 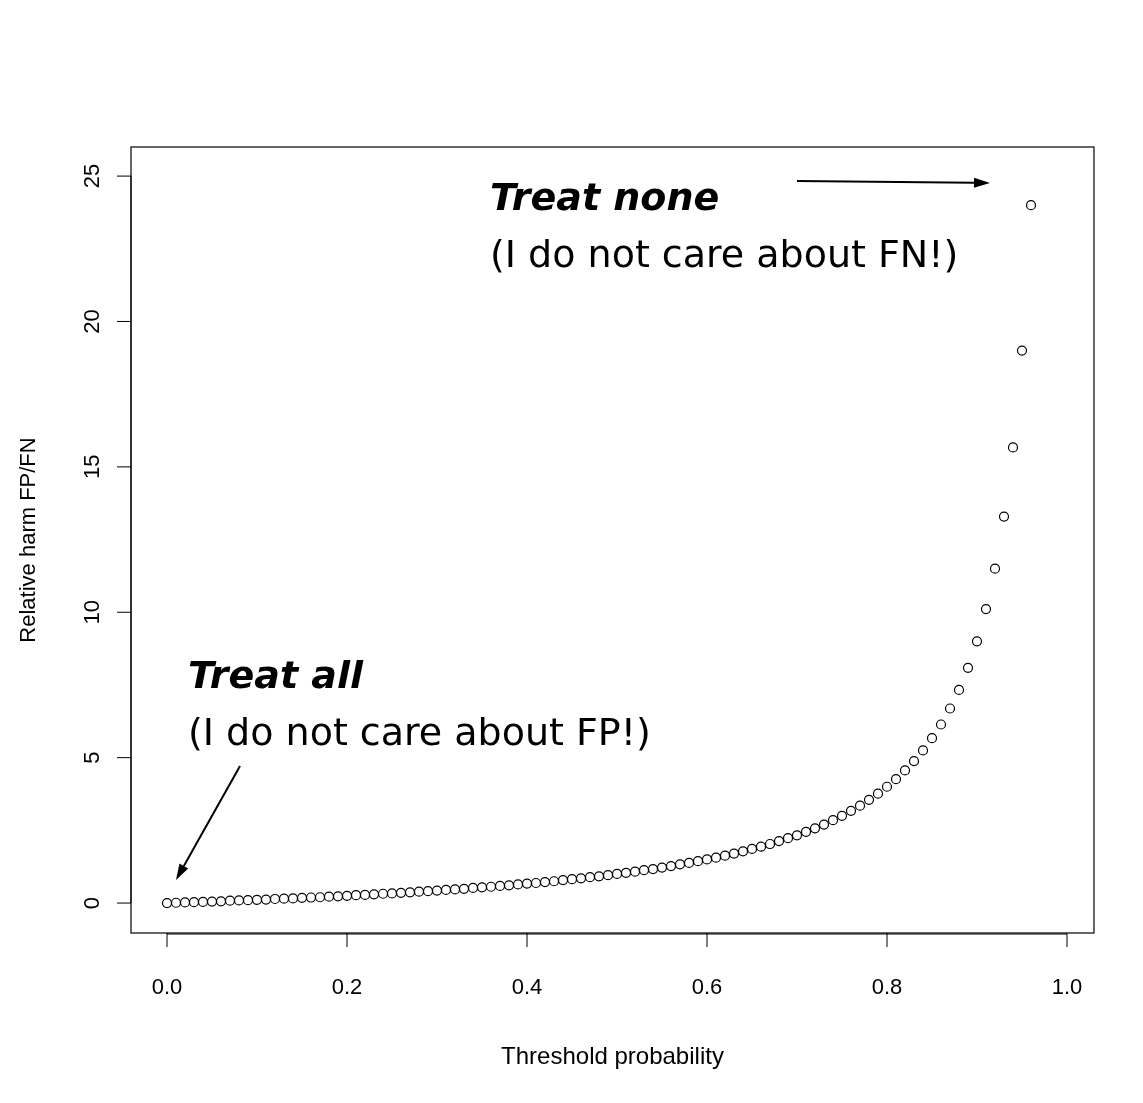 I want to click on annotation: (I do not care about FP!), so click(x=419, y=732).